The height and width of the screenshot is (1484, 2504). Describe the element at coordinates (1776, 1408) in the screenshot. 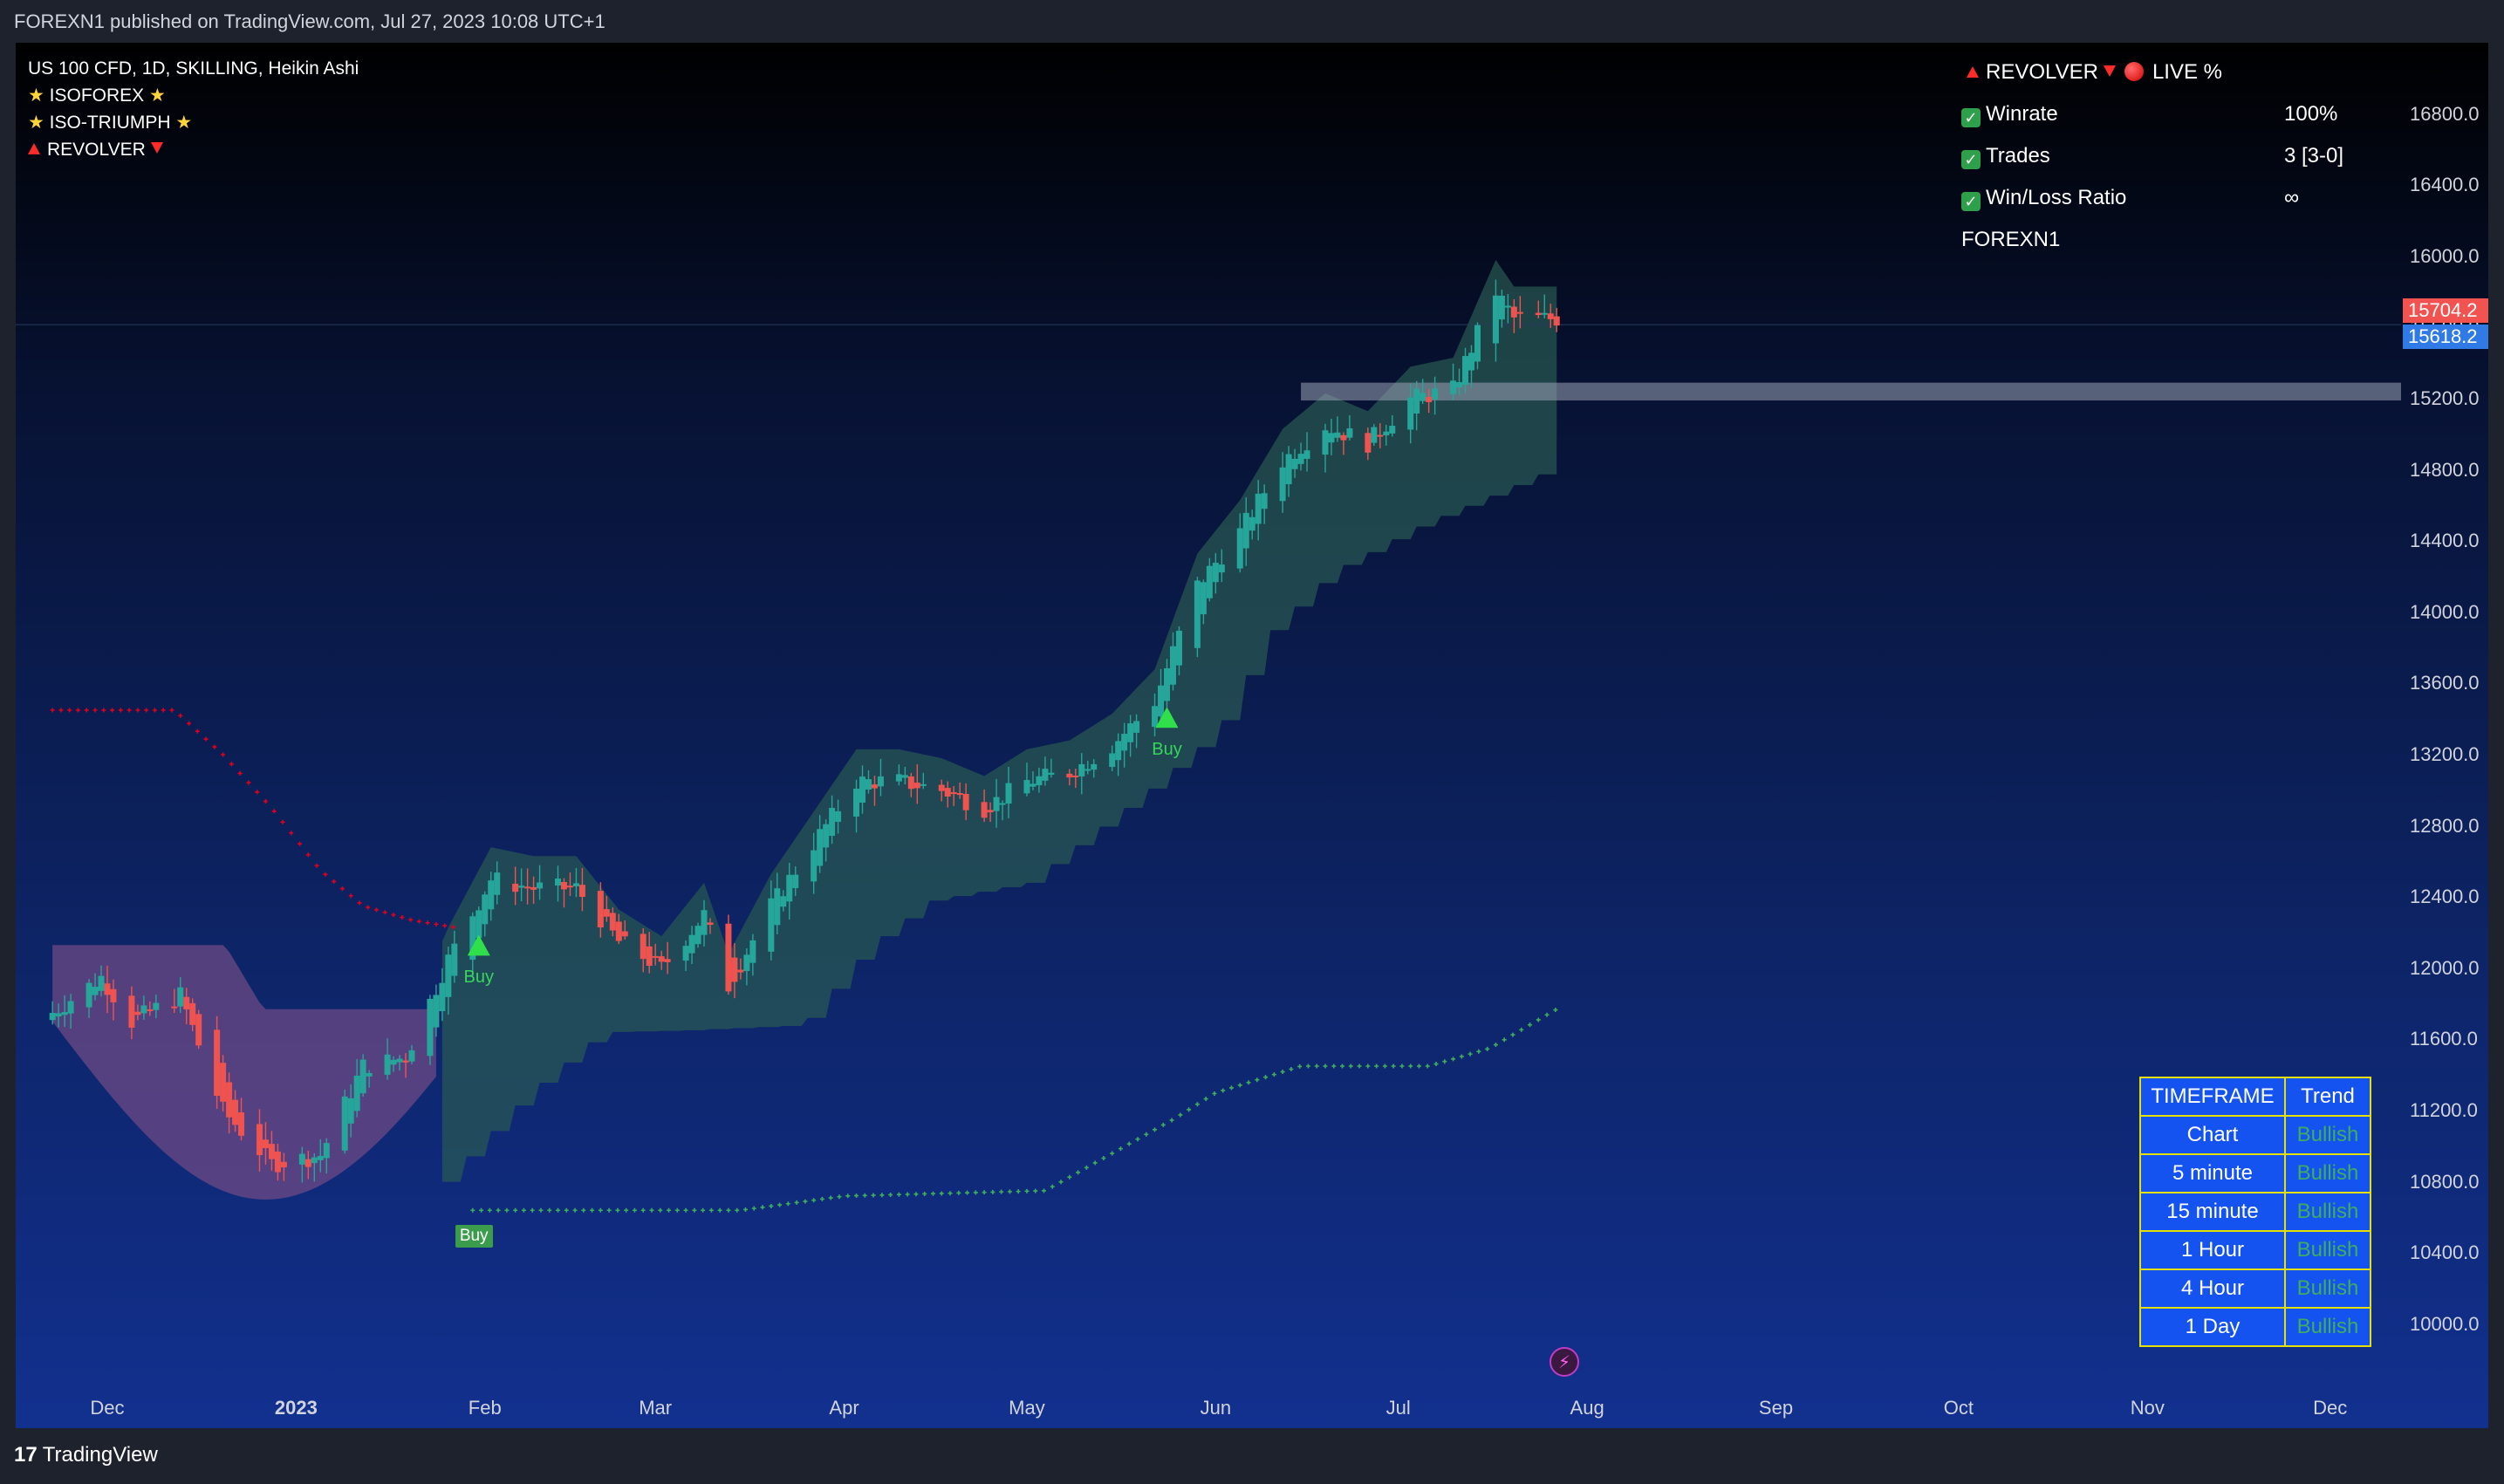

I see `time-tick-label: Sep` at that location.